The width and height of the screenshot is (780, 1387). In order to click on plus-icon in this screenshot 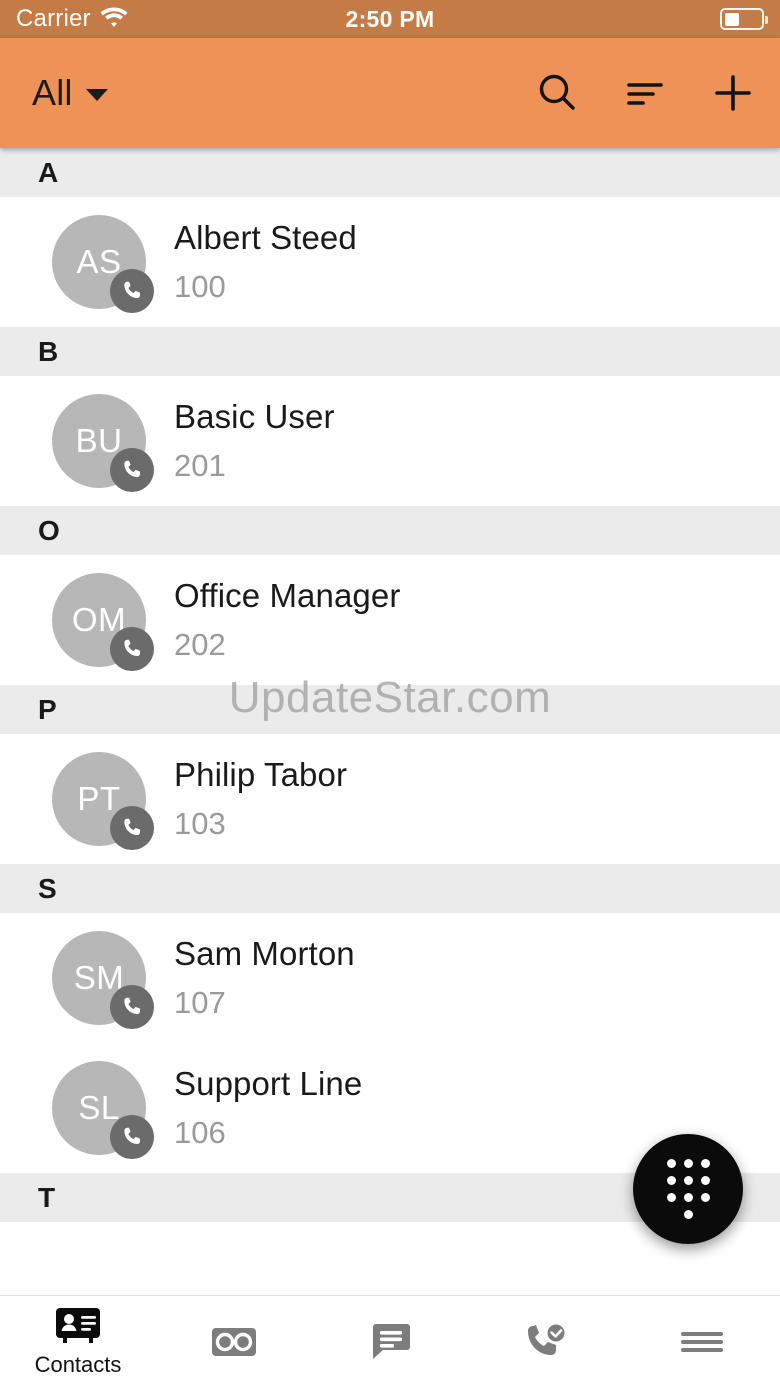, I will do `click(733, 93)`.